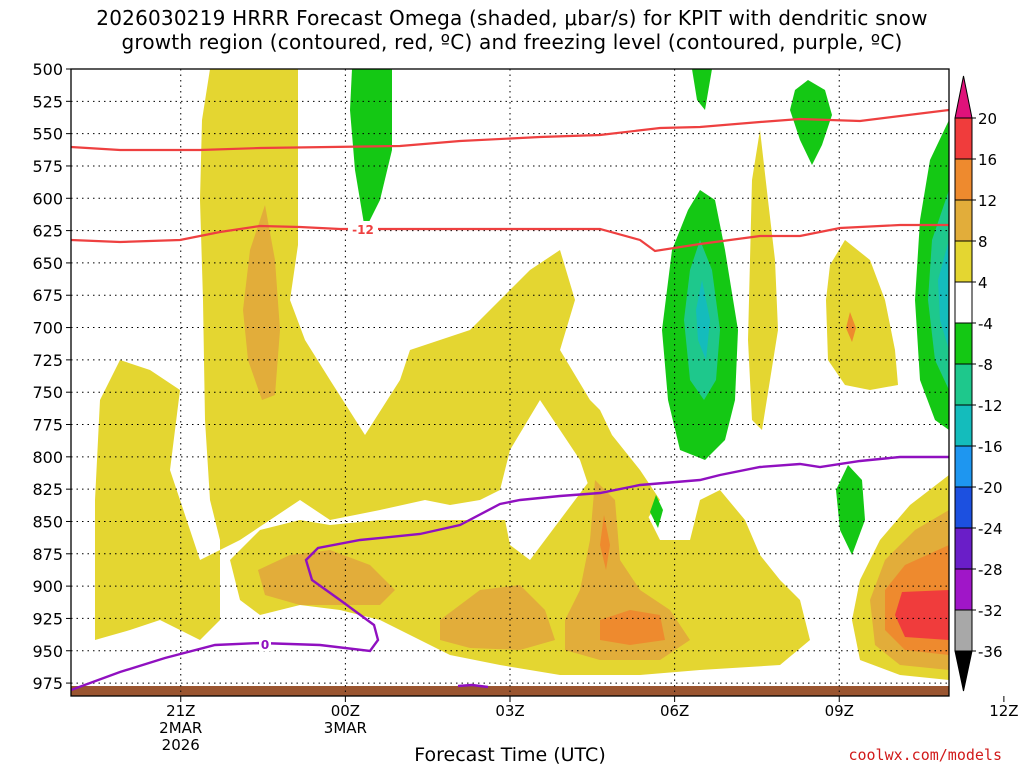 The image size is (1024, 768). Describe the element at coordinates (47, 69) in the screenshot. I see `y-tick-label: 500` at that location.